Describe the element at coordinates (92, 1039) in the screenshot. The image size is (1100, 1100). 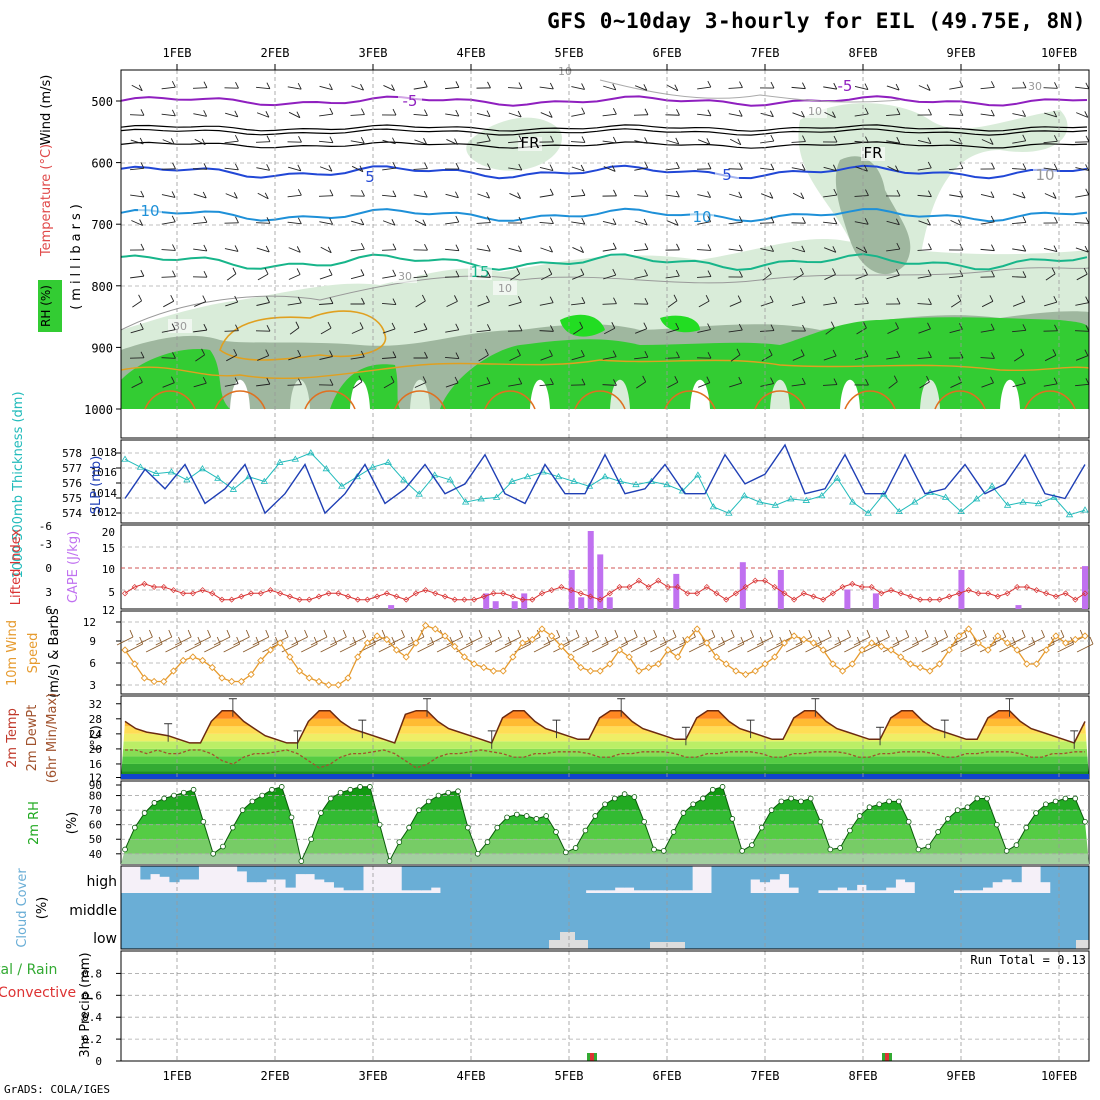
I see `tick-label: 0.2` at that location.